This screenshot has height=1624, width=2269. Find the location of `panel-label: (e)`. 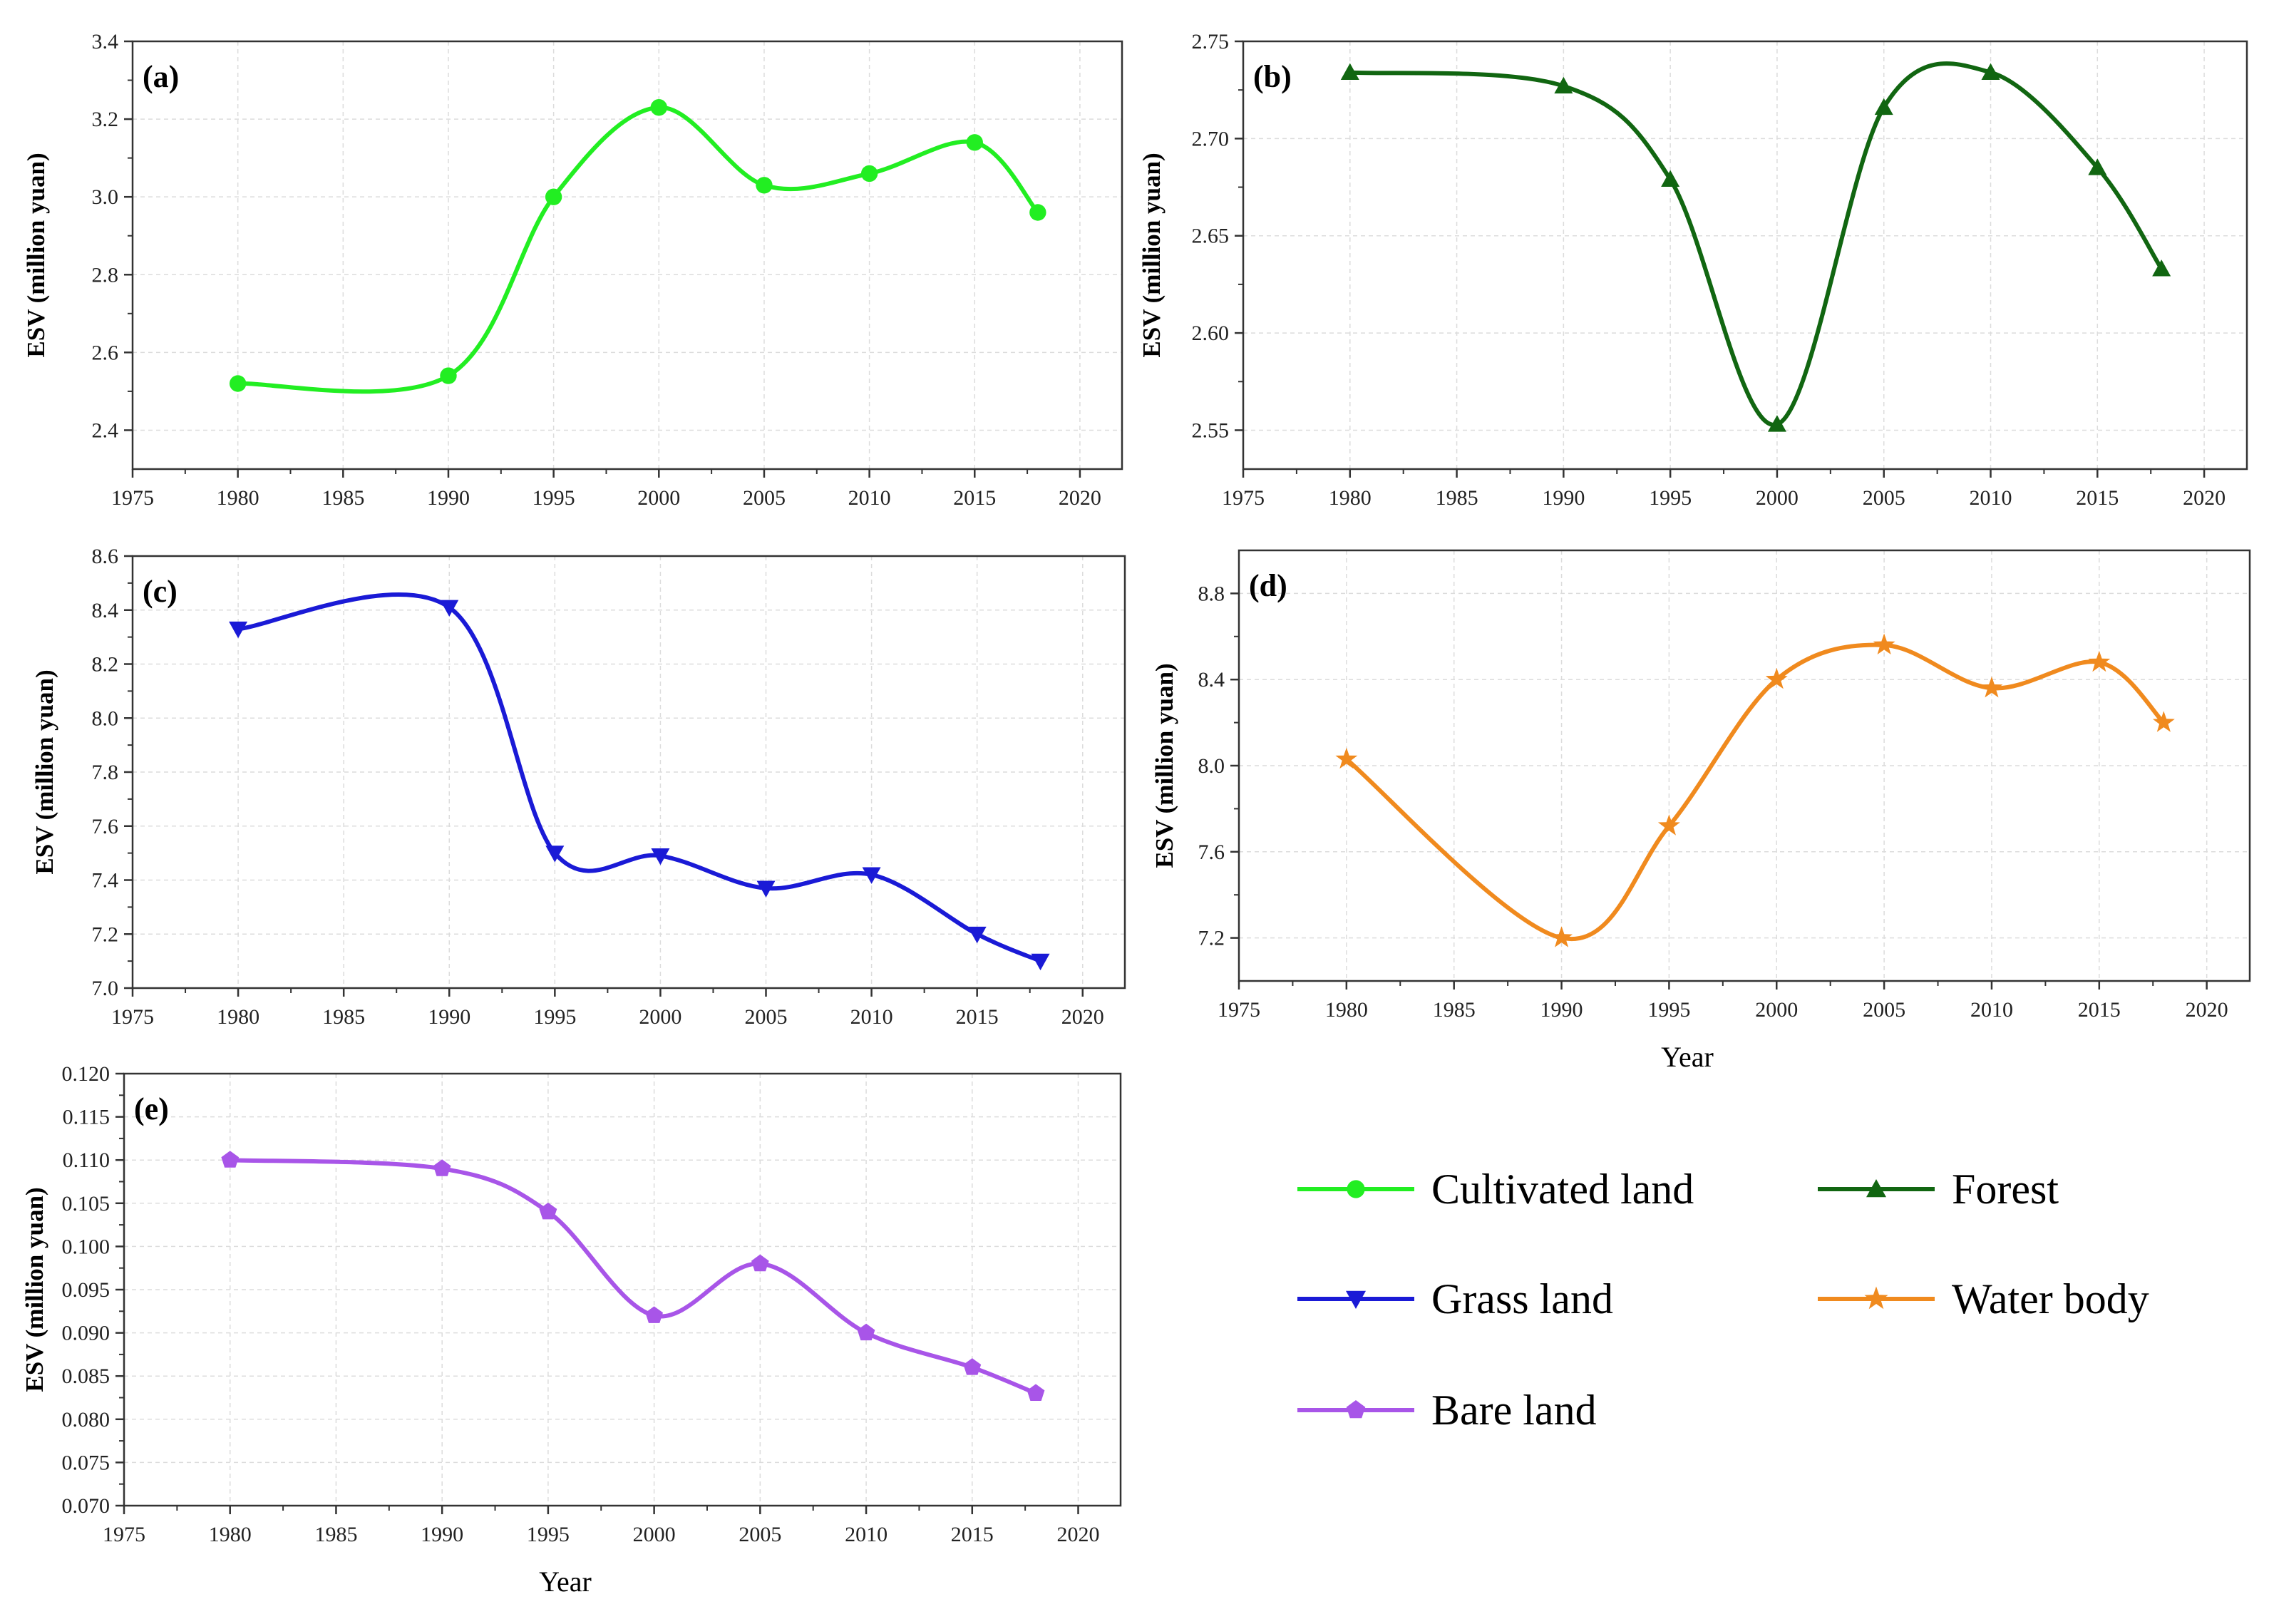

panel-label: (e) is located at coordinates (151, 1108).